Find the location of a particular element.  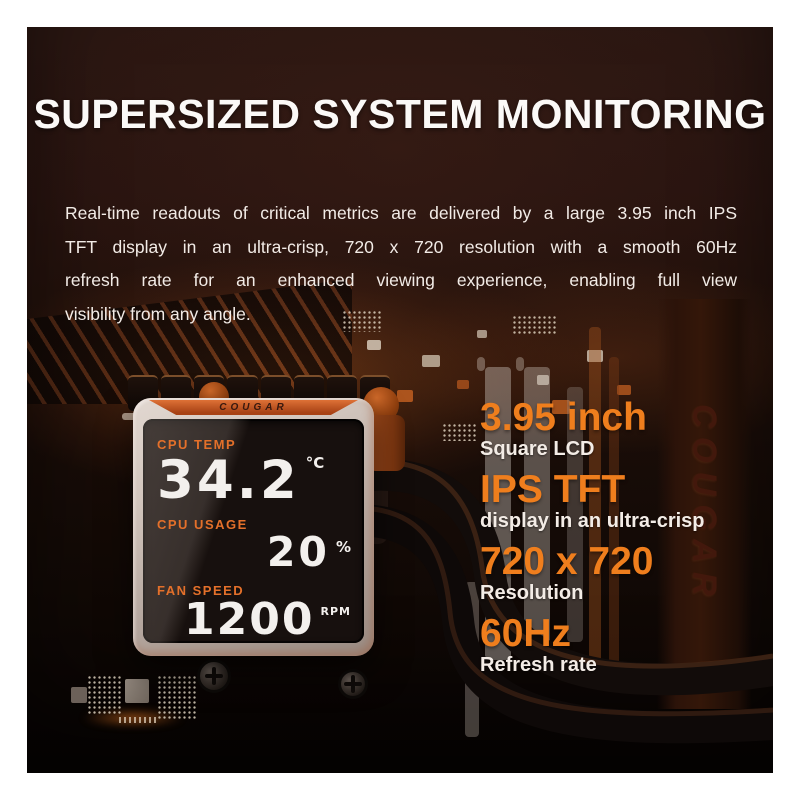

spec-panel: IPS TFT display in an ultra-crisp is located at coordinates (605, 500).